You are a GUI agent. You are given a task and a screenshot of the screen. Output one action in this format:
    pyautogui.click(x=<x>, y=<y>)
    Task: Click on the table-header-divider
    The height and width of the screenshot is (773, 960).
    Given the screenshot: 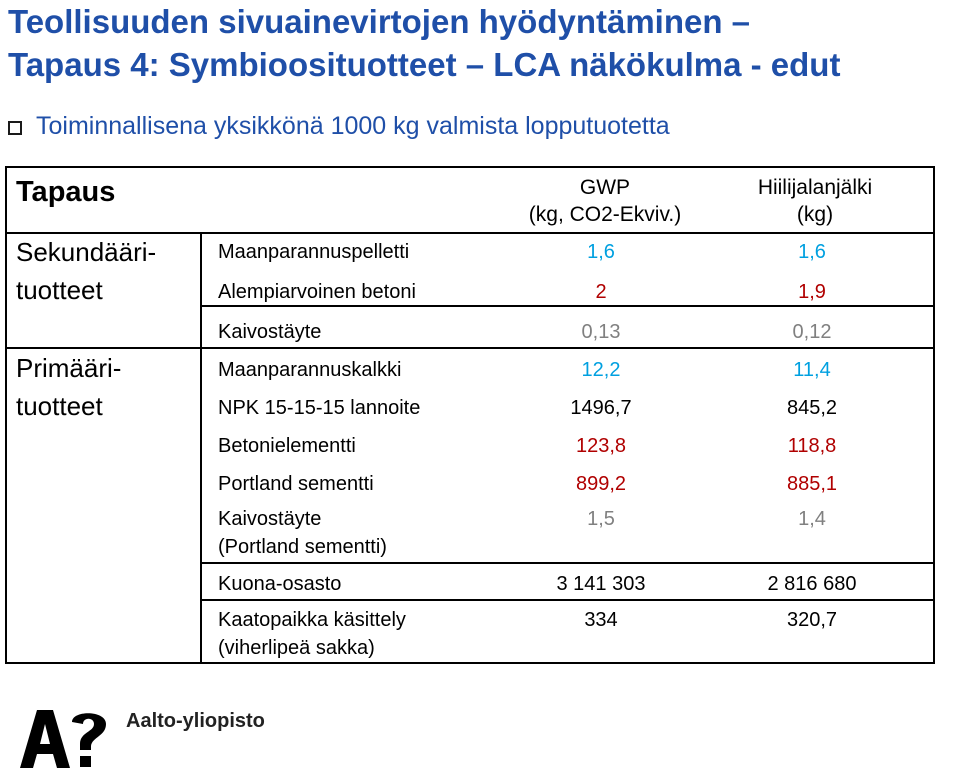 What is the action you would take?
    pyautogui.click(x=470, y=233)
    